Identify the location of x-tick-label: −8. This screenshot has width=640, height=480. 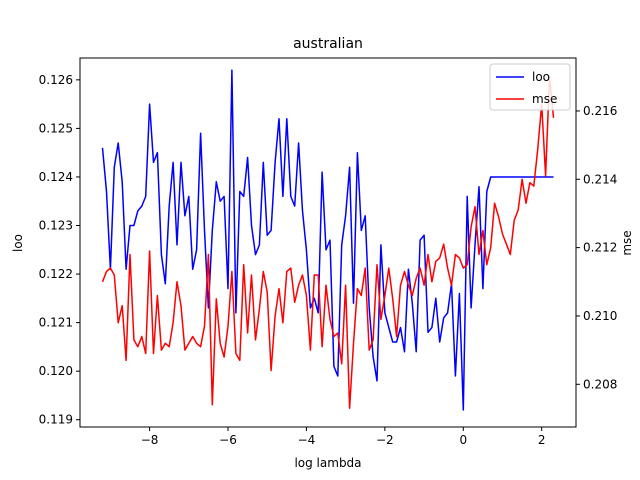
(150, 440).